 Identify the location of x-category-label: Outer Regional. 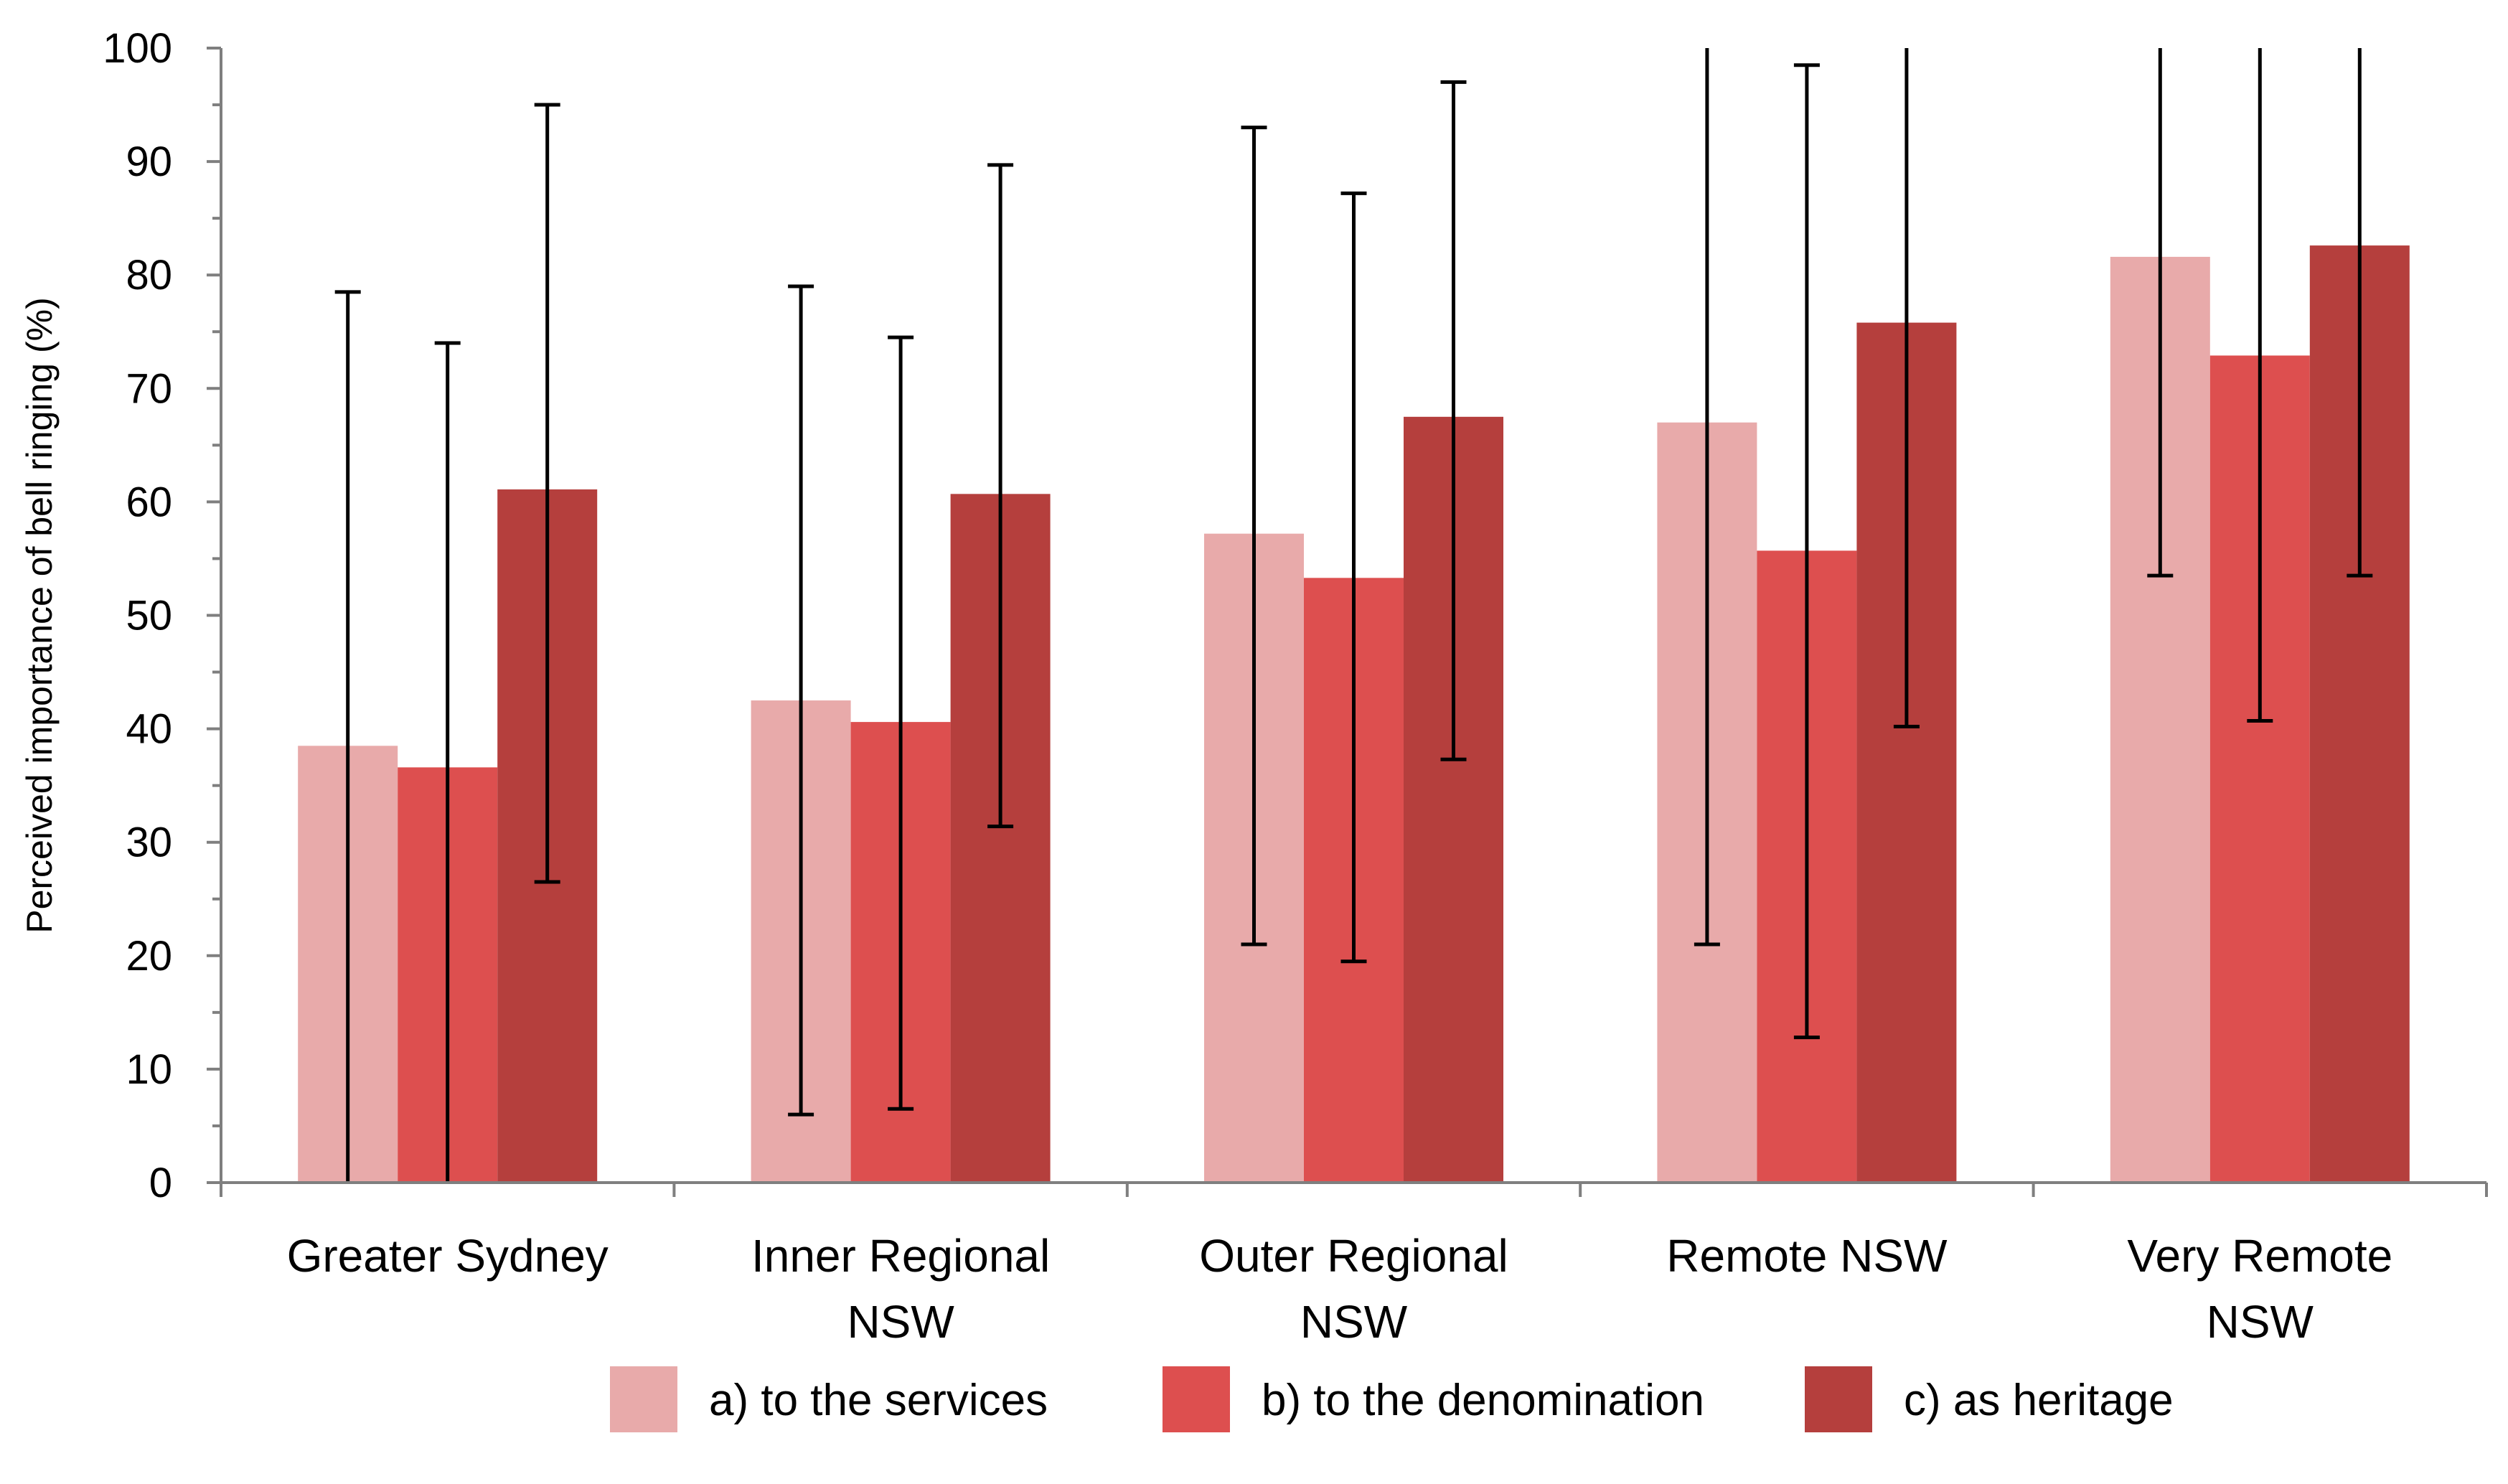
(1353, 1256).